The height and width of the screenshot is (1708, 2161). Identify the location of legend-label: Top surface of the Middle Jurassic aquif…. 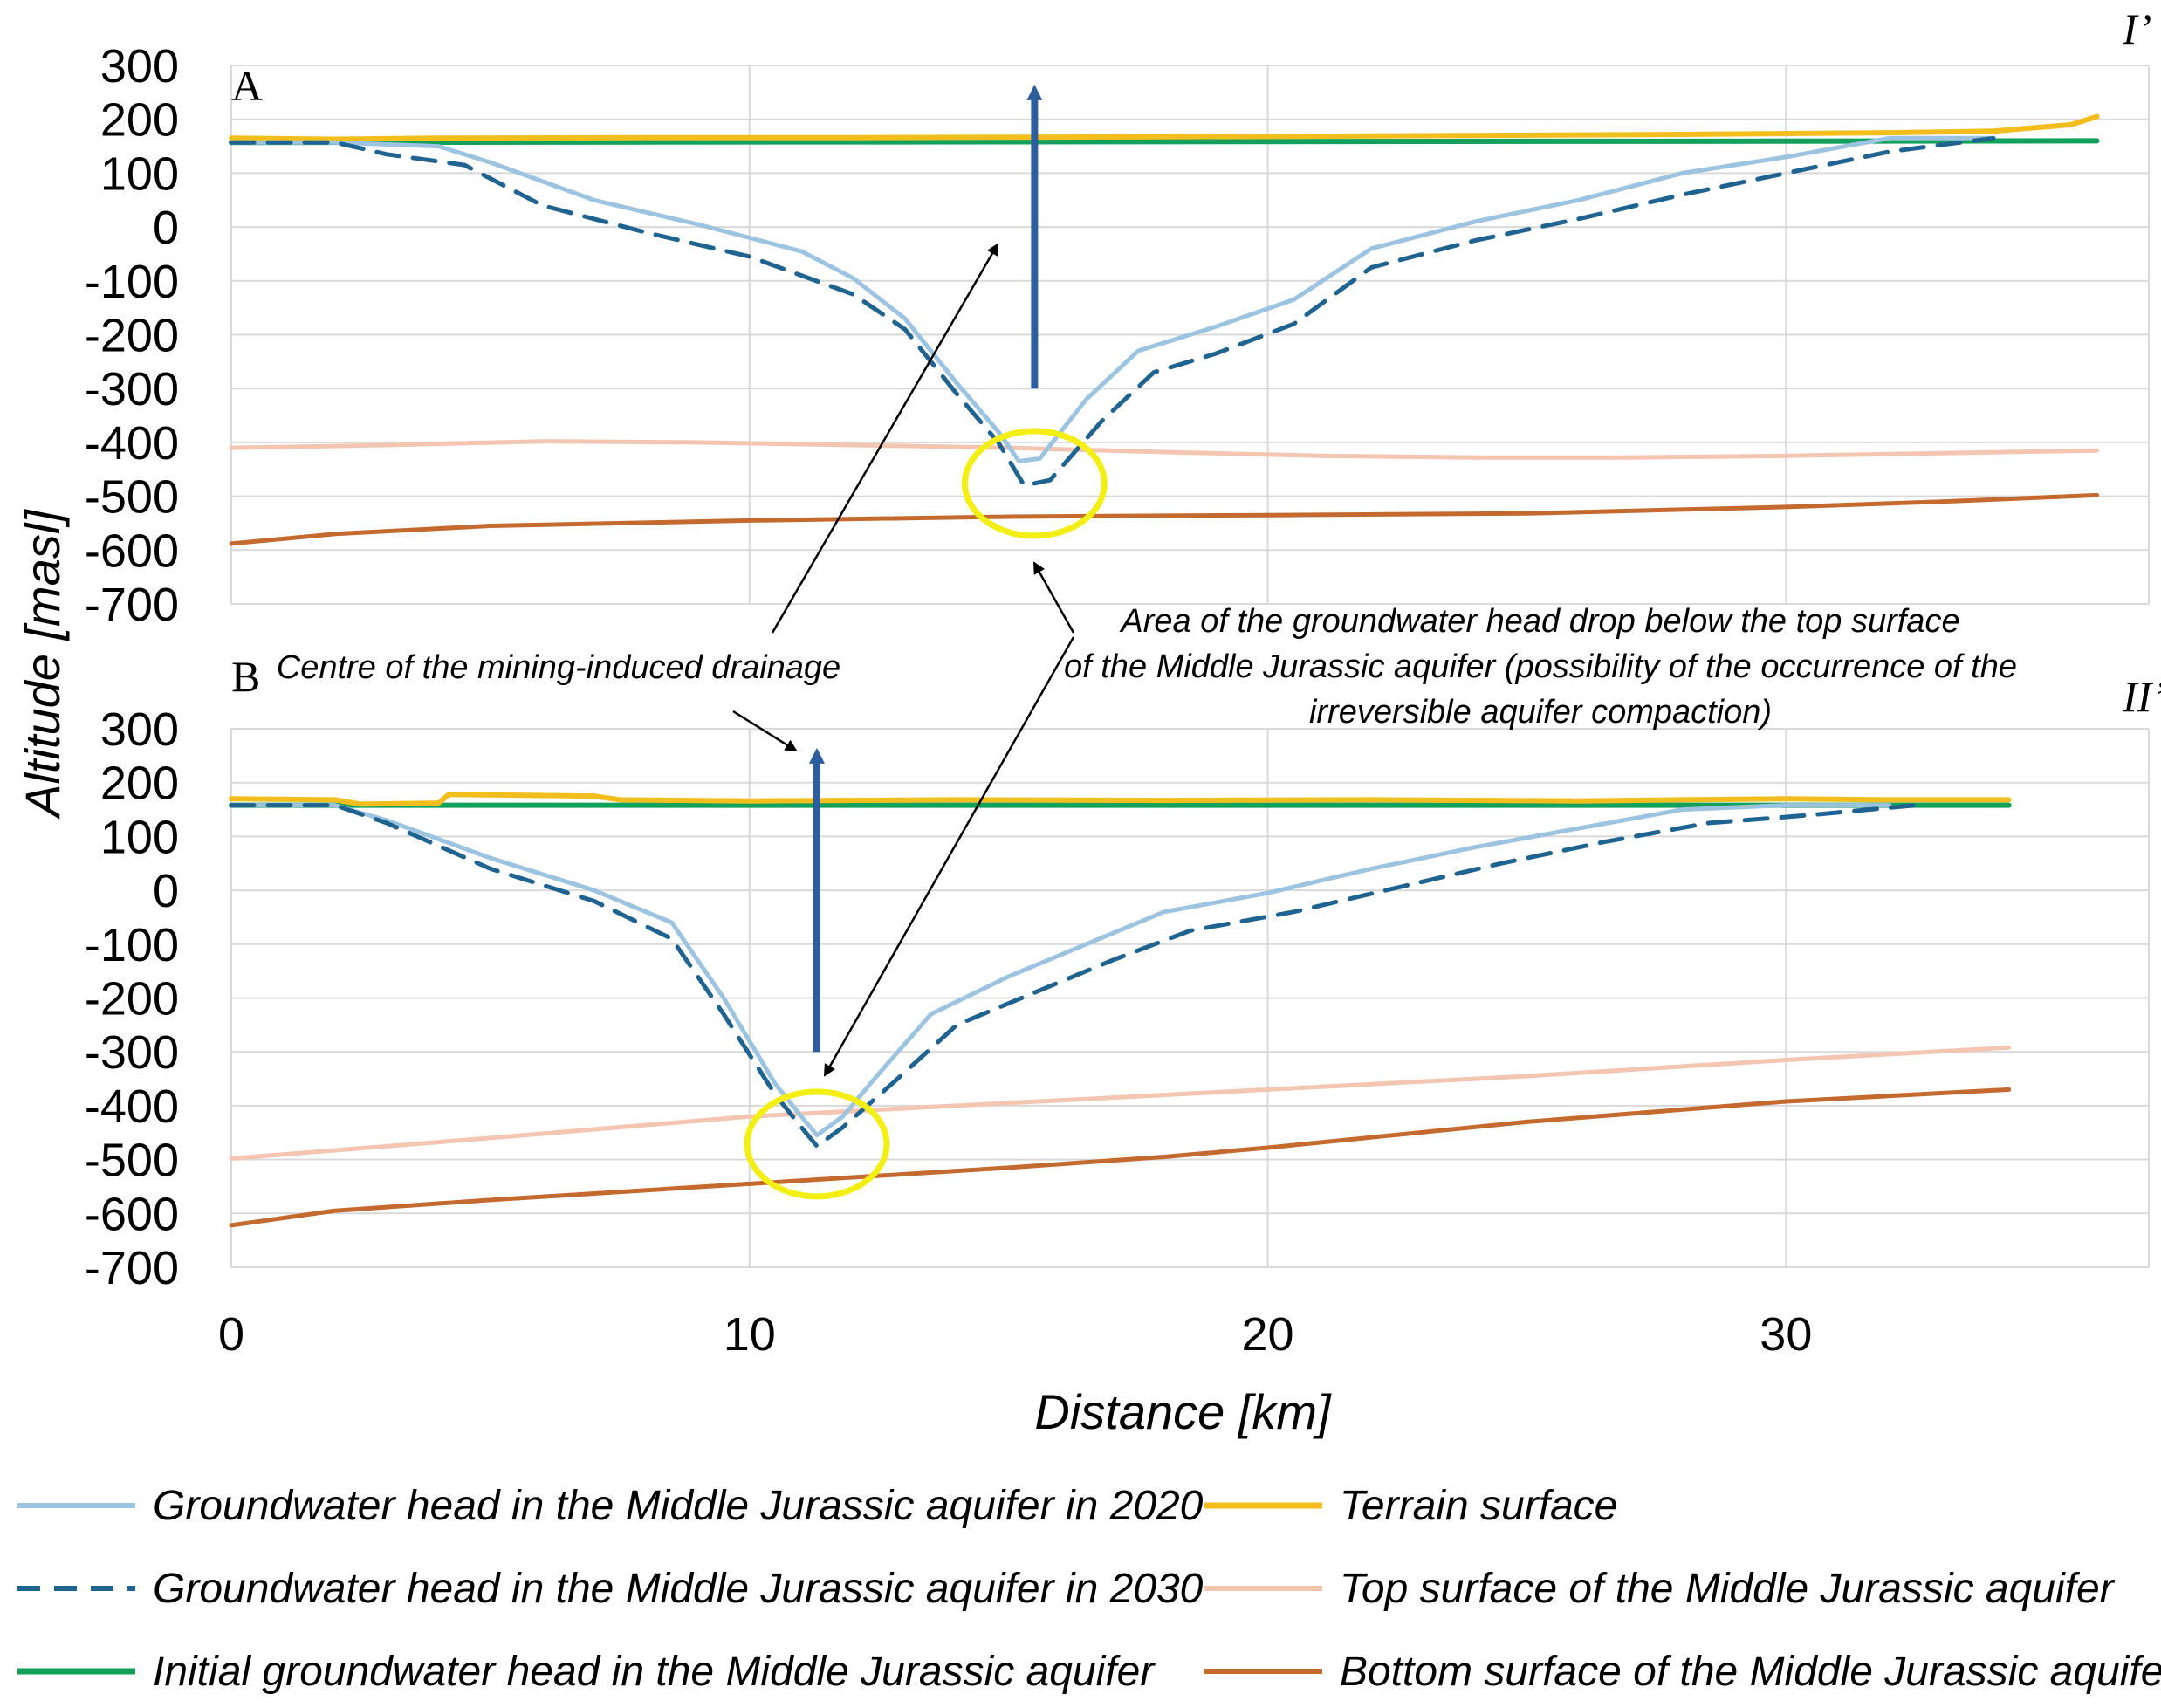
(1728, 1589).